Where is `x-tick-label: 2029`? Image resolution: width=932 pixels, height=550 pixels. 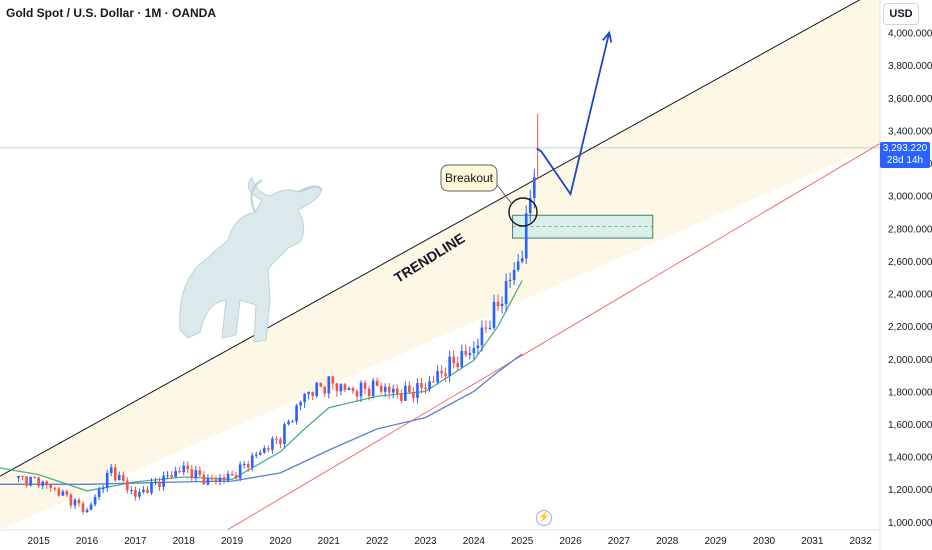 x-tick-label: 2029 is located at coordinates (715, 541).